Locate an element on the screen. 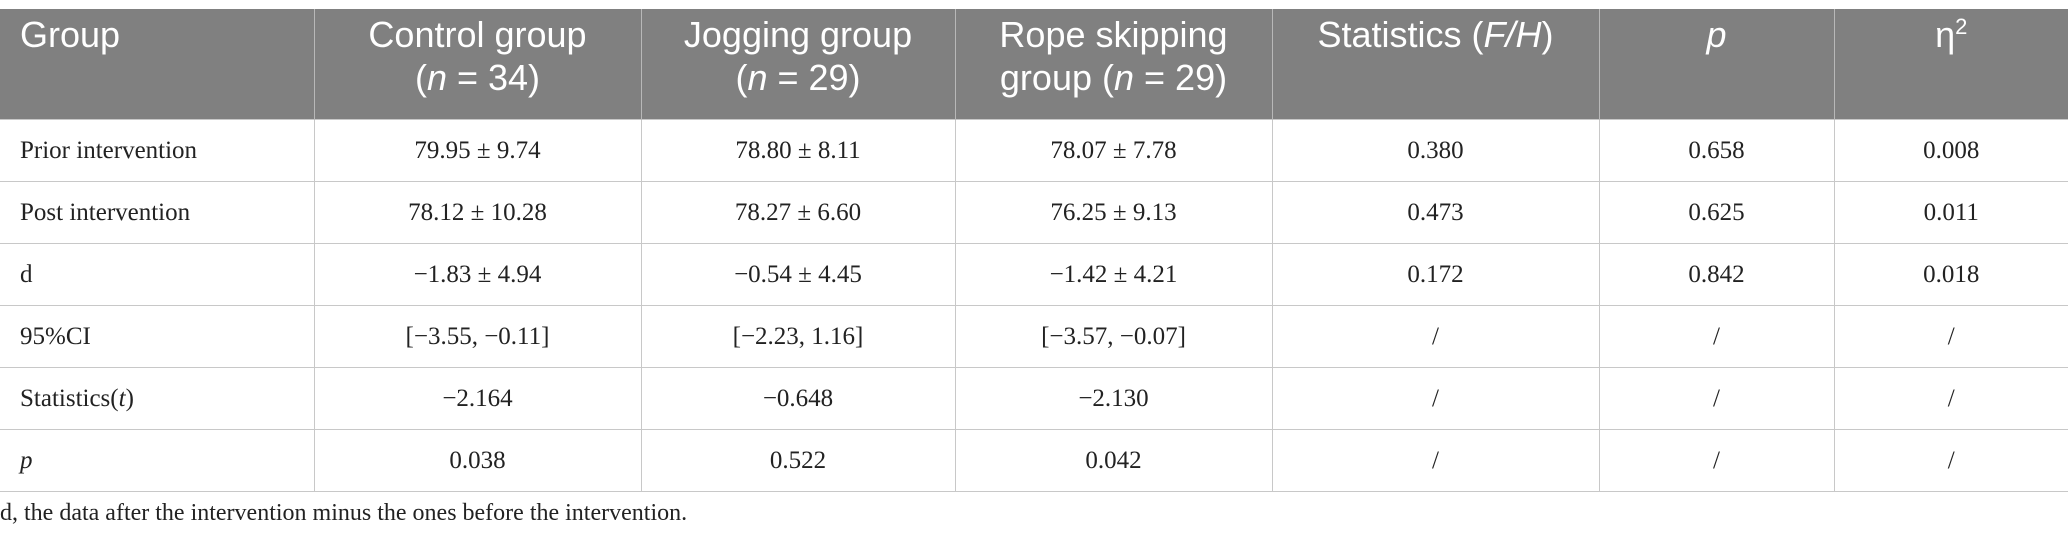 The image size is (2068, 545). cell-jogging: [−2.23, 1.16] is located at coordinates (798, 336).